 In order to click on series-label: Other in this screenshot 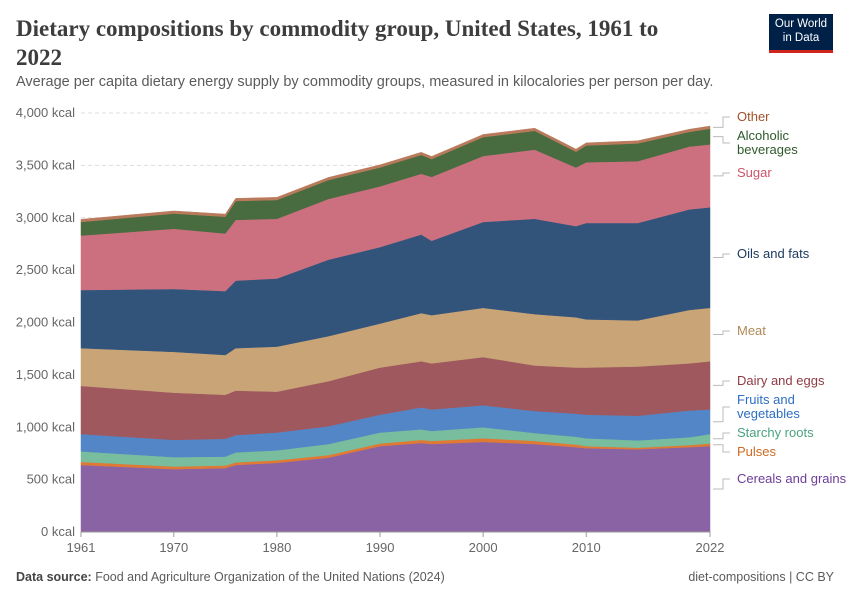, I will do `click(753, 116)`.